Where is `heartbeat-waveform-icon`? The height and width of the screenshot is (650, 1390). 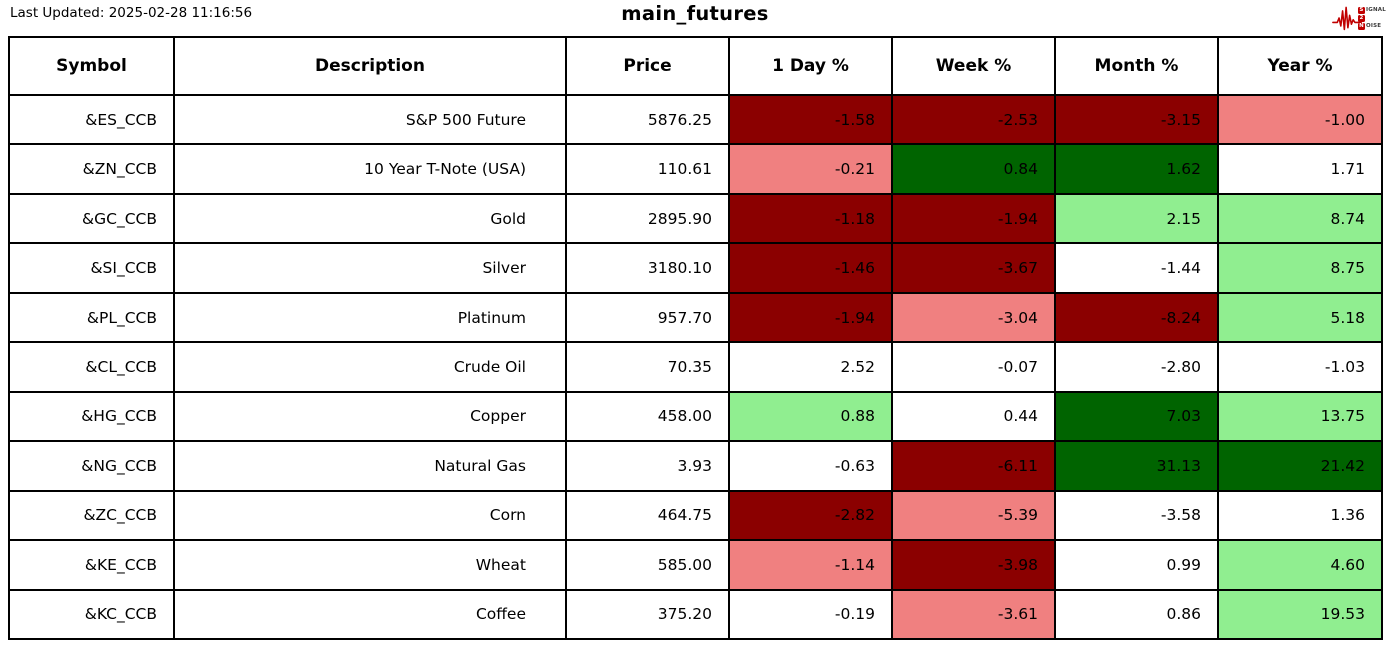 heartbeat-waveform-icon is located at coordinates (1347, 18).